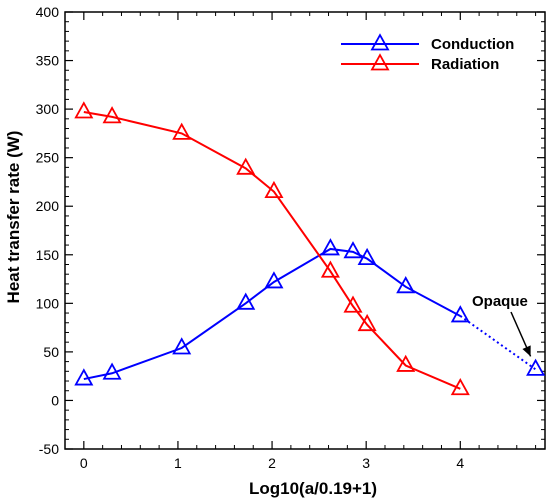 This screenshot has width=550, height=502. What do you see at coordinates (51, 352) in the screenshot?
I see `y-tick-label: 50` at bounding box center [51, 352].